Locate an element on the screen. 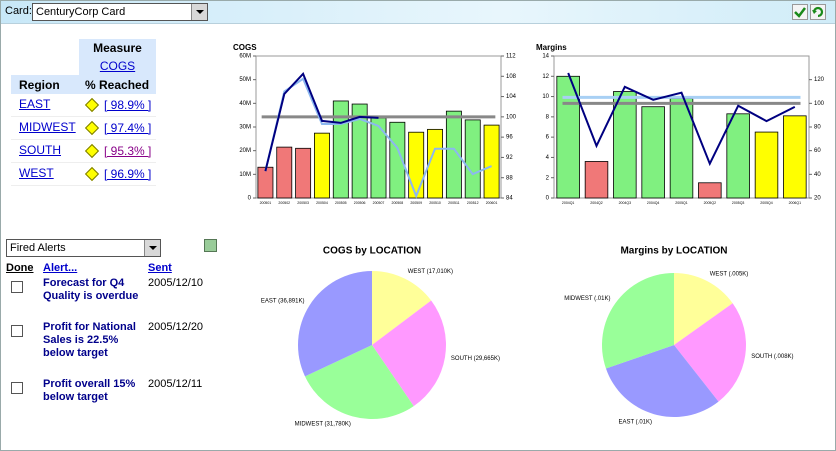  reached-link: [ 96.9% ] is located at coordinates (128, 174).